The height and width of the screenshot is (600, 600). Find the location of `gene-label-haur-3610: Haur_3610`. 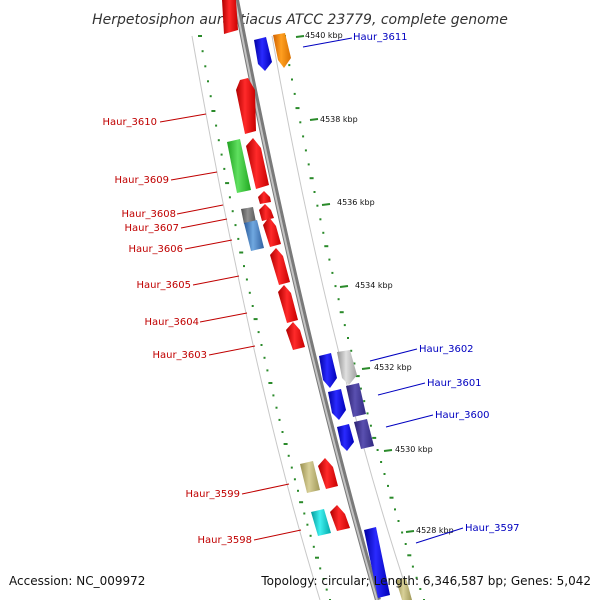

gene-label-haur-3610: Haur_3610 is located at coordinates (129, 122).